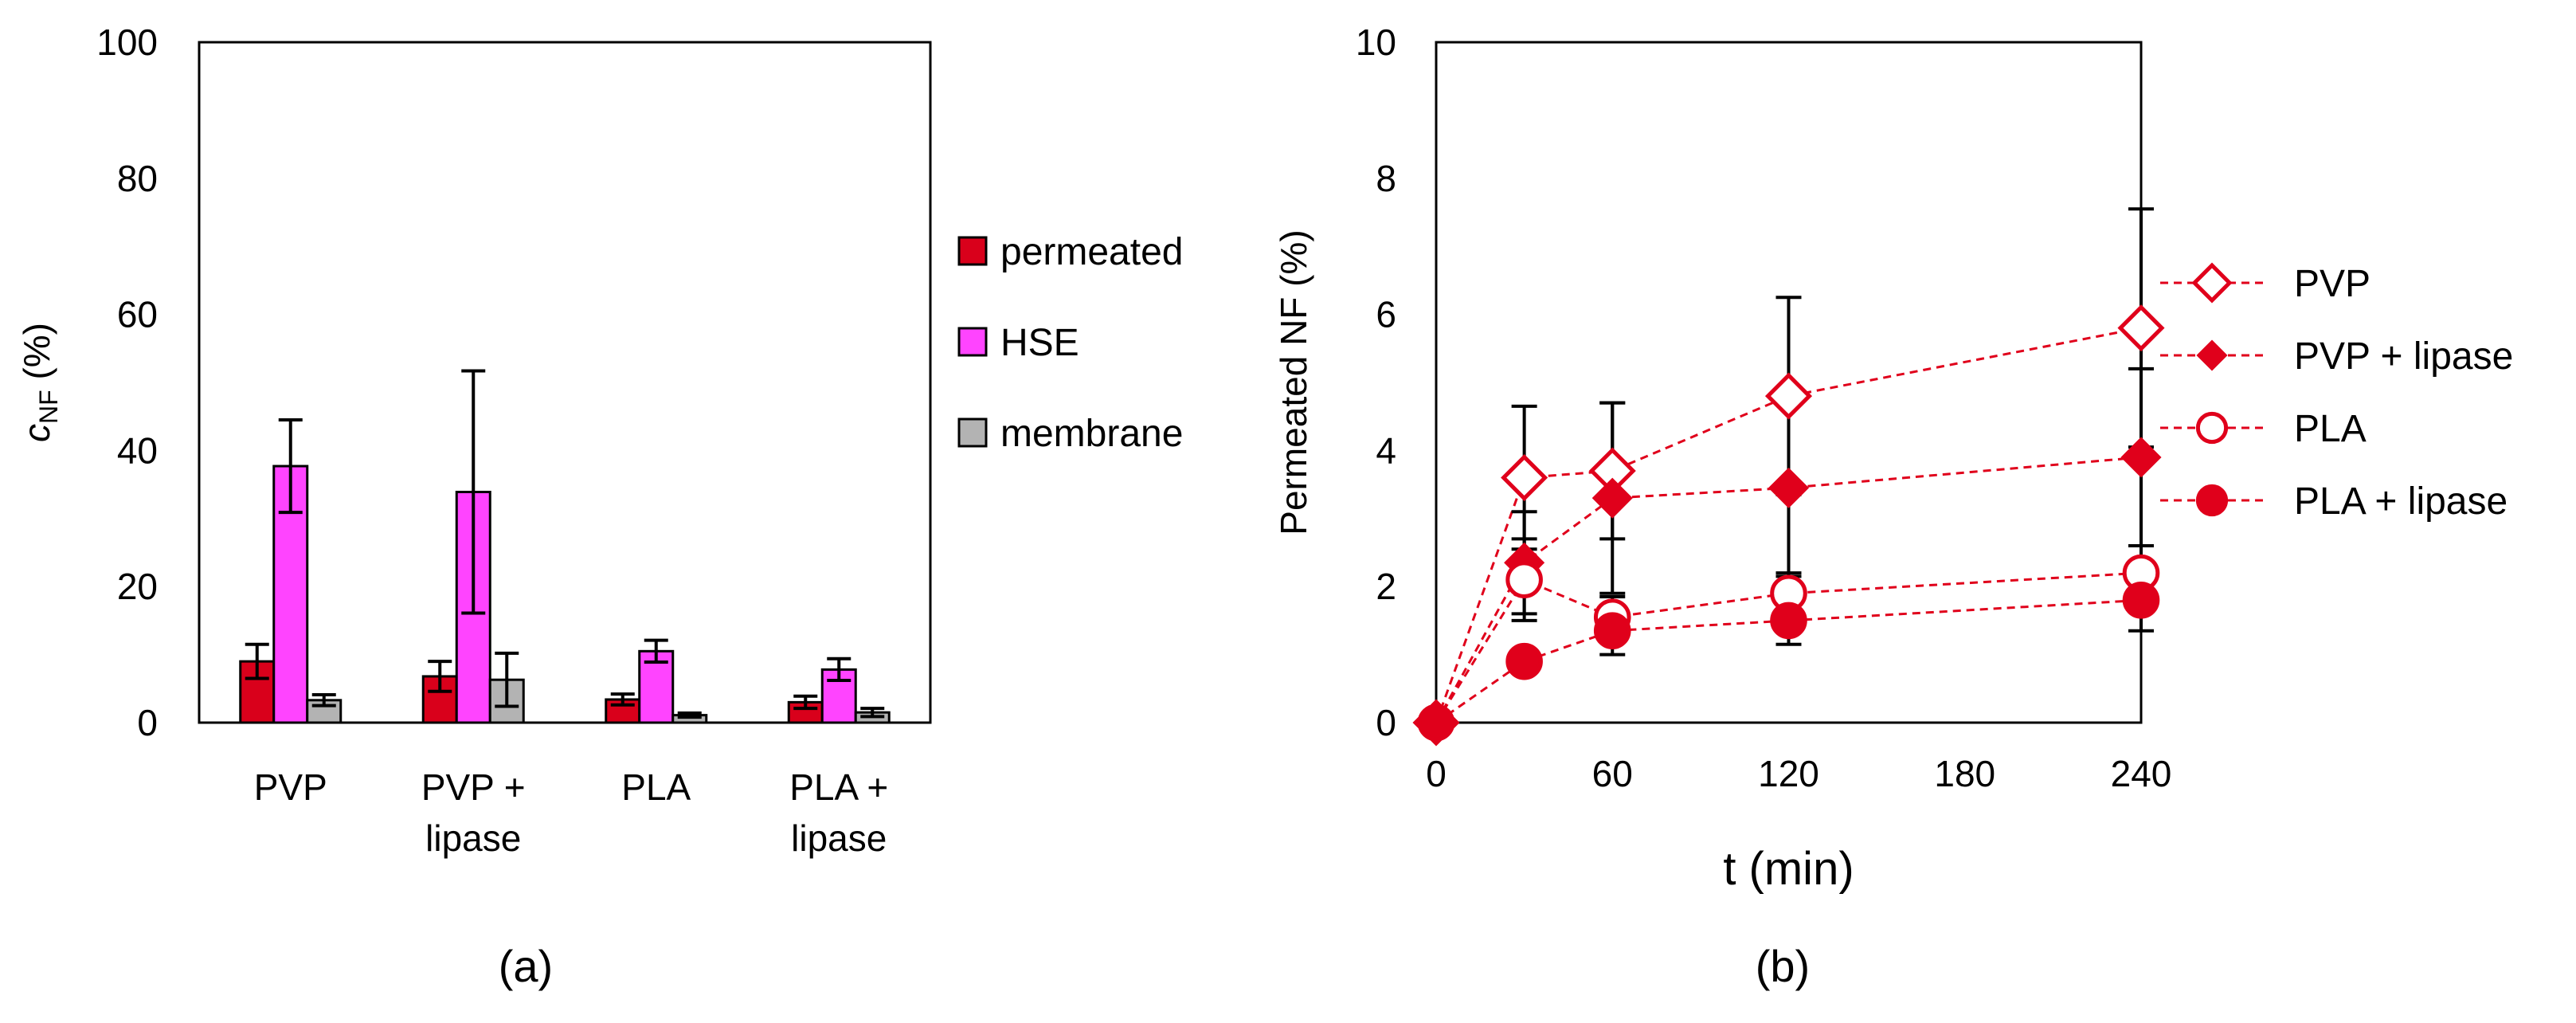  What do you see at coordinates (2141, 773) in the screenshot?
I see `x-tick-label-b: 240` at bounding box center [2141, 773].